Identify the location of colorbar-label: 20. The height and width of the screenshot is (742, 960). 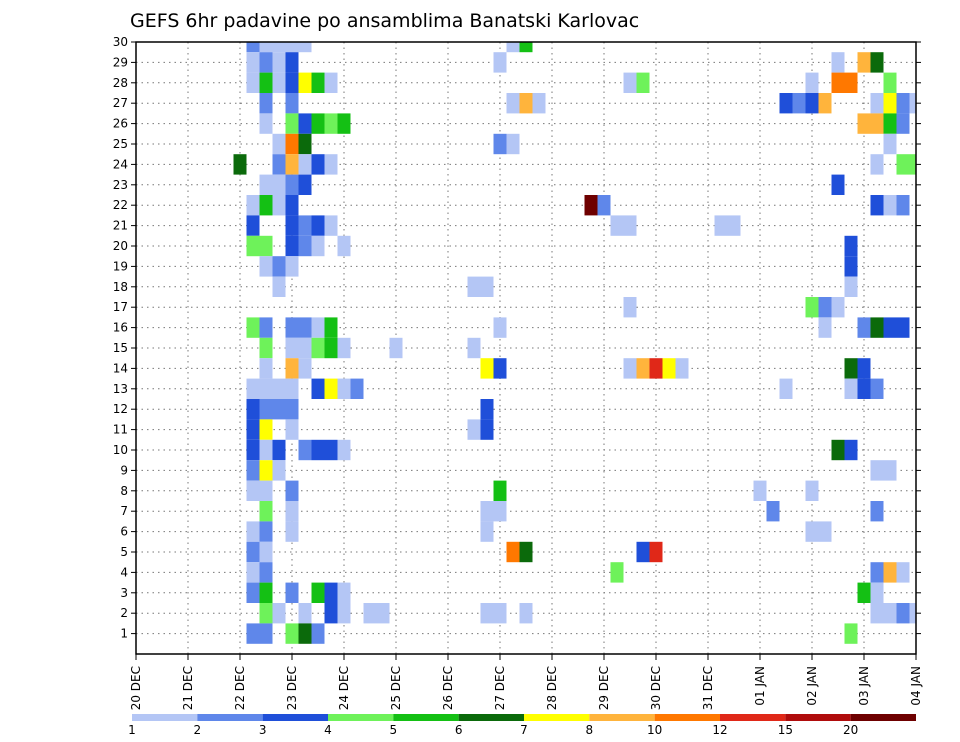
(850, 730).